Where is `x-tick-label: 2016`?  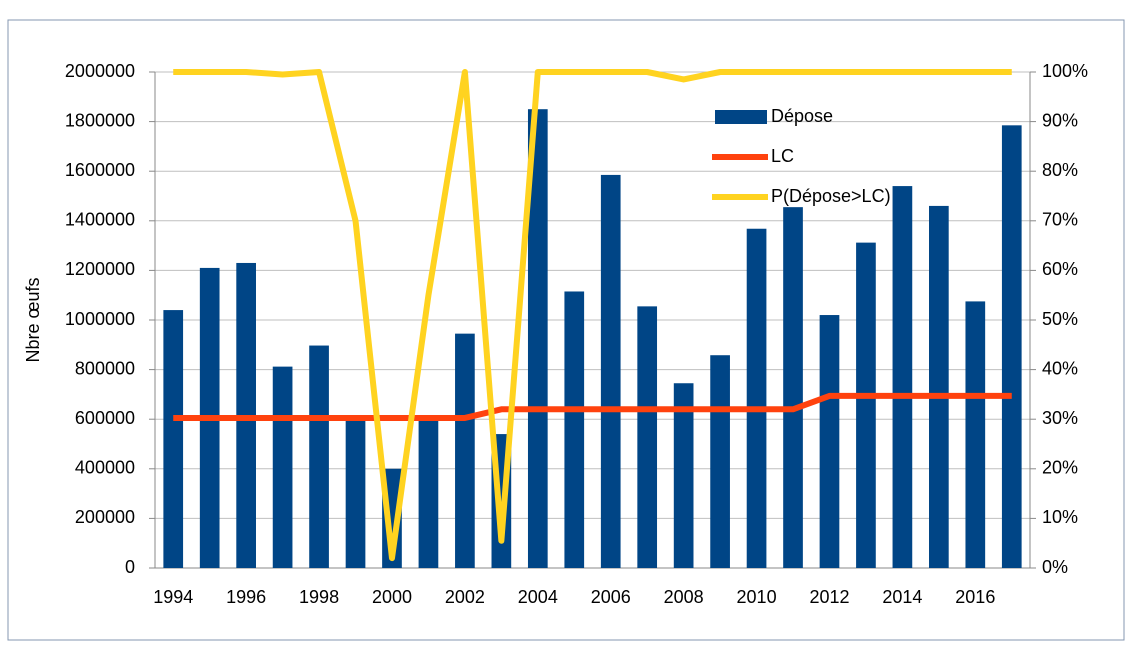 x-tick-label: 2016 is located at coordinates (975, 597).